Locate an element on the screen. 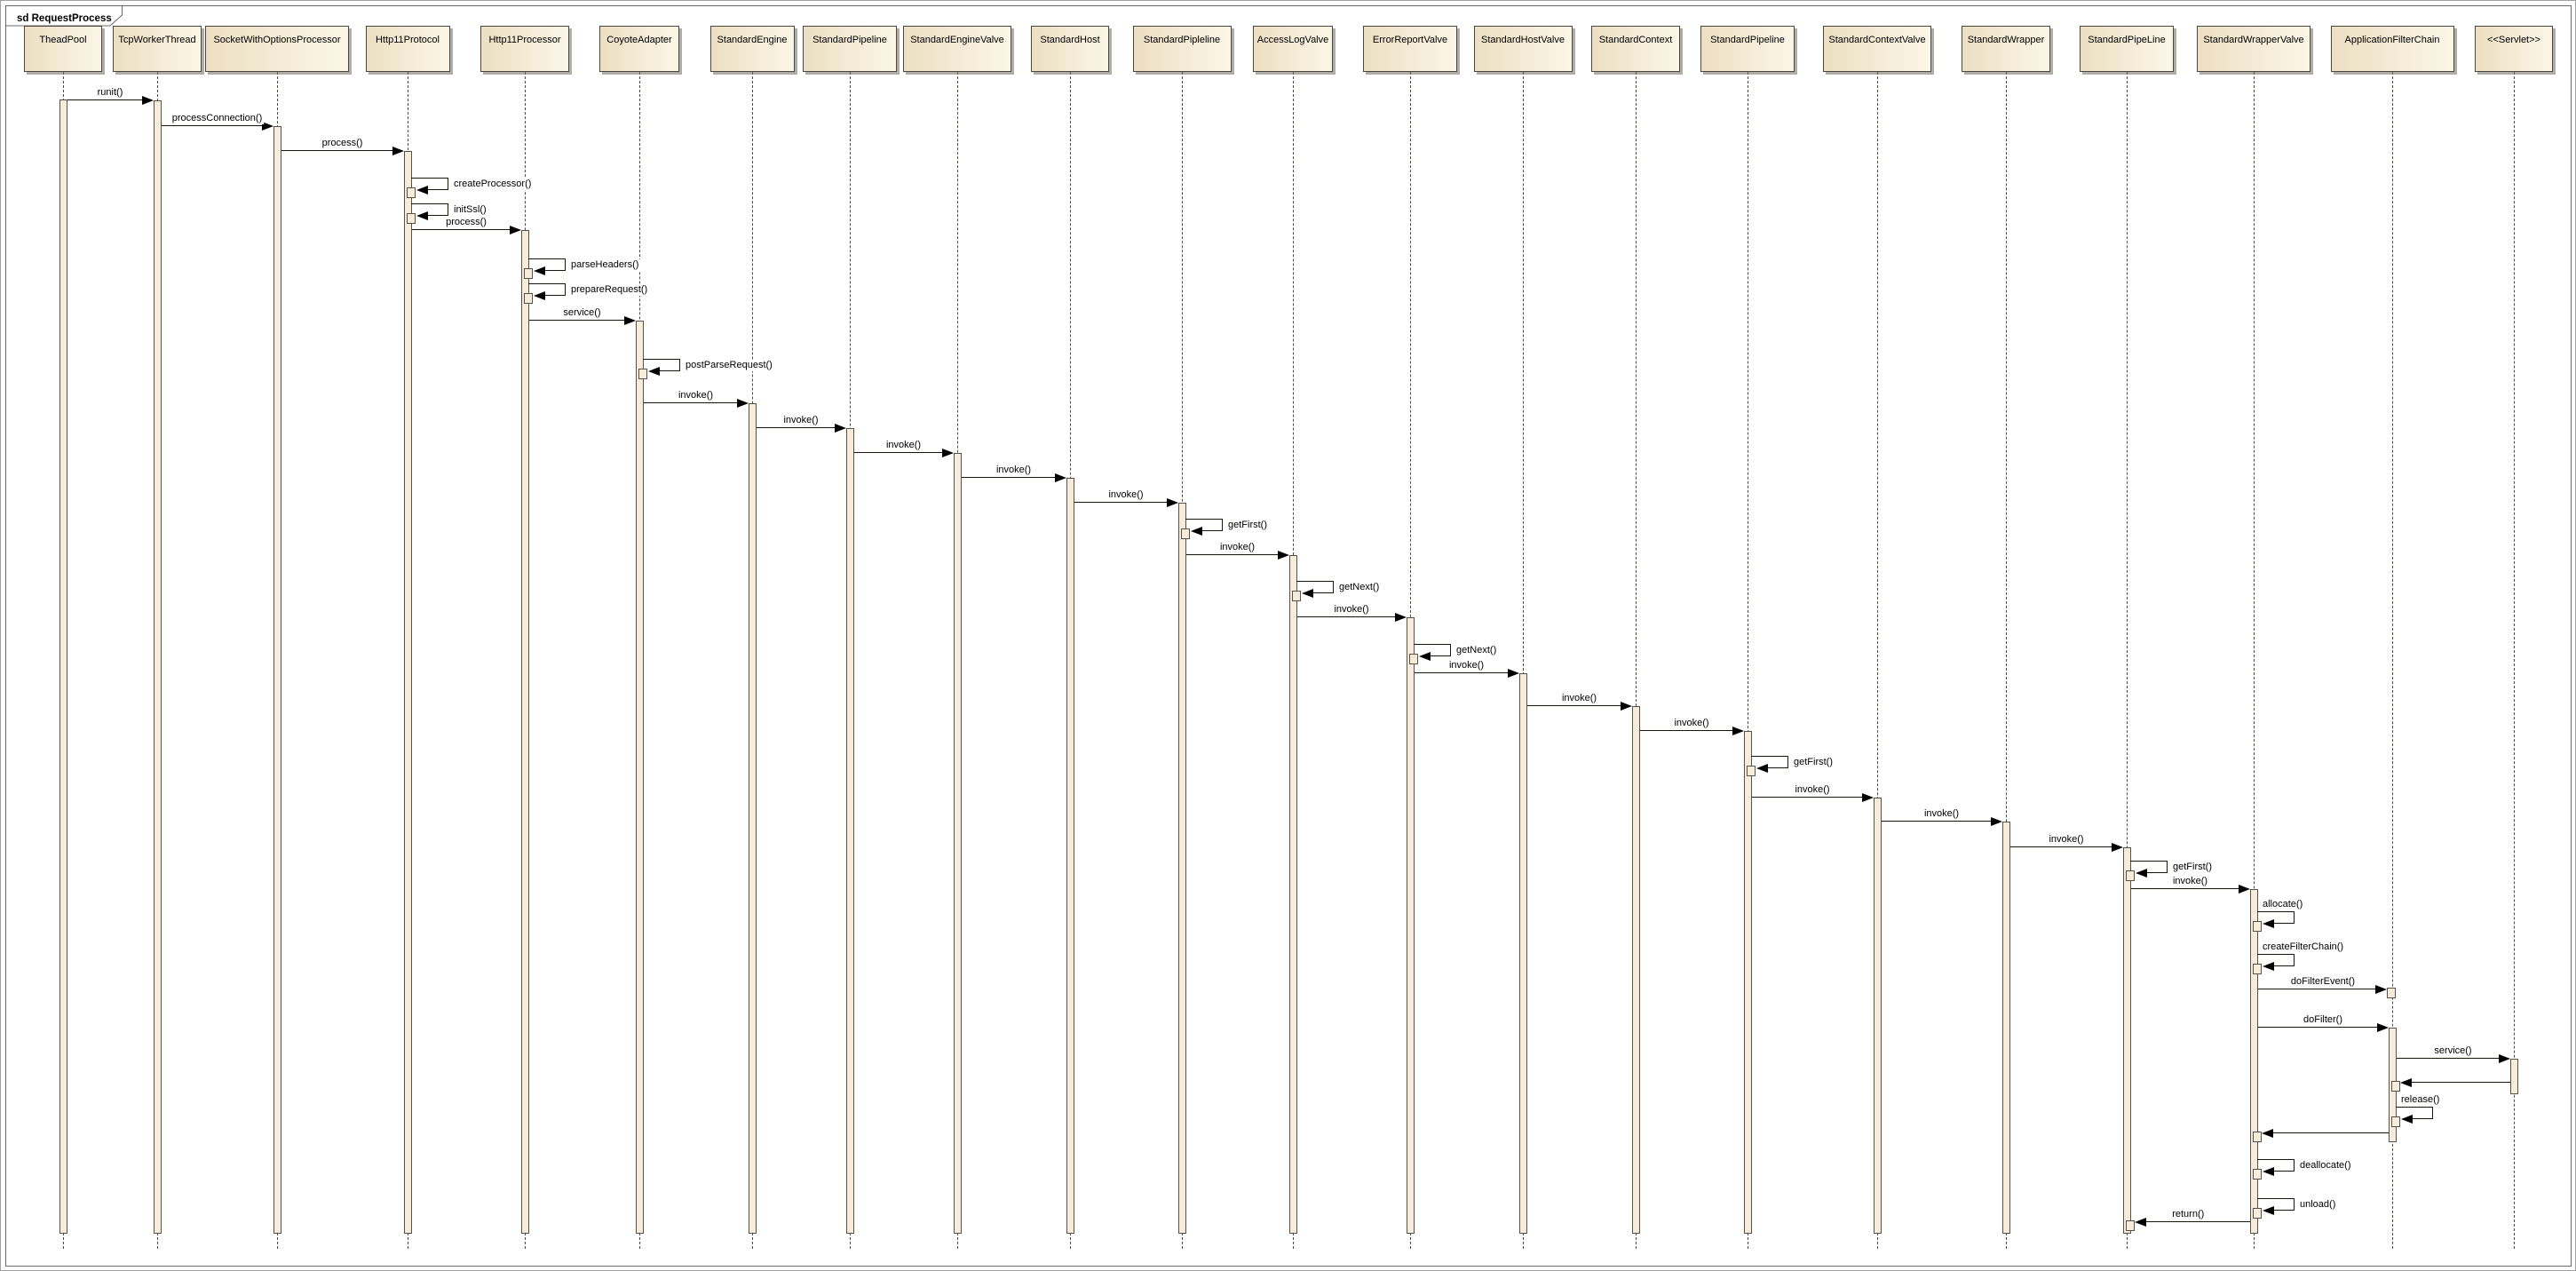 The width and height of the screenshot is (2576, 1271). lifeline-head: AccessLogValve is located at coordinates (1293, 49).